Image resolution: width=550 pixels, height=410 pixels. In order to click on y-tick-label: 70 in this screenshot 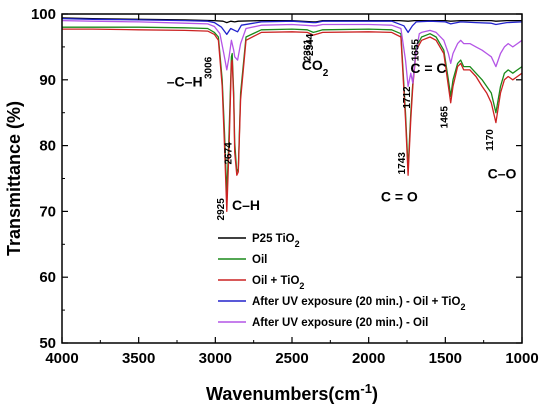, I will do `click(47, 211)`.